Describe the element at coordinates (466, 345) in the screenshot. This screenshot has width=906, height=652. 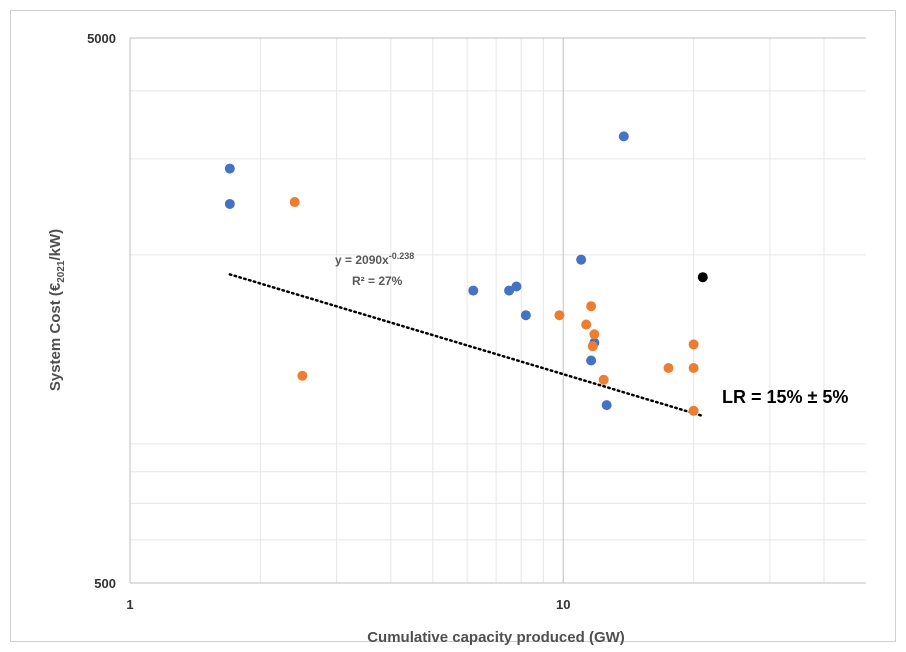
I see `trendline` at that location.